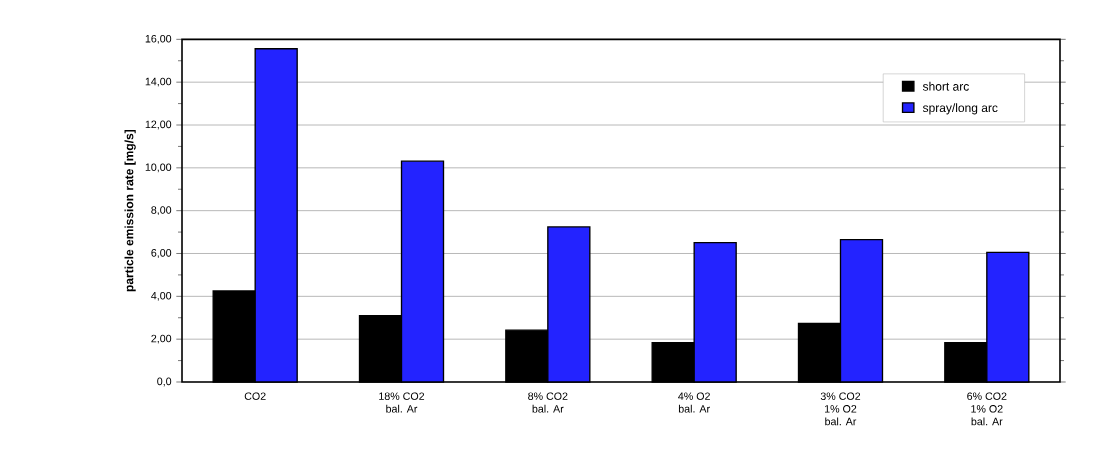 Image resolution: width=1112 pixels, height=469 pixels. Describe the element at coordinates (548, 402) in the screenshot. I see `x-tick-label: 8% CO2 bal. Ar` at that location.